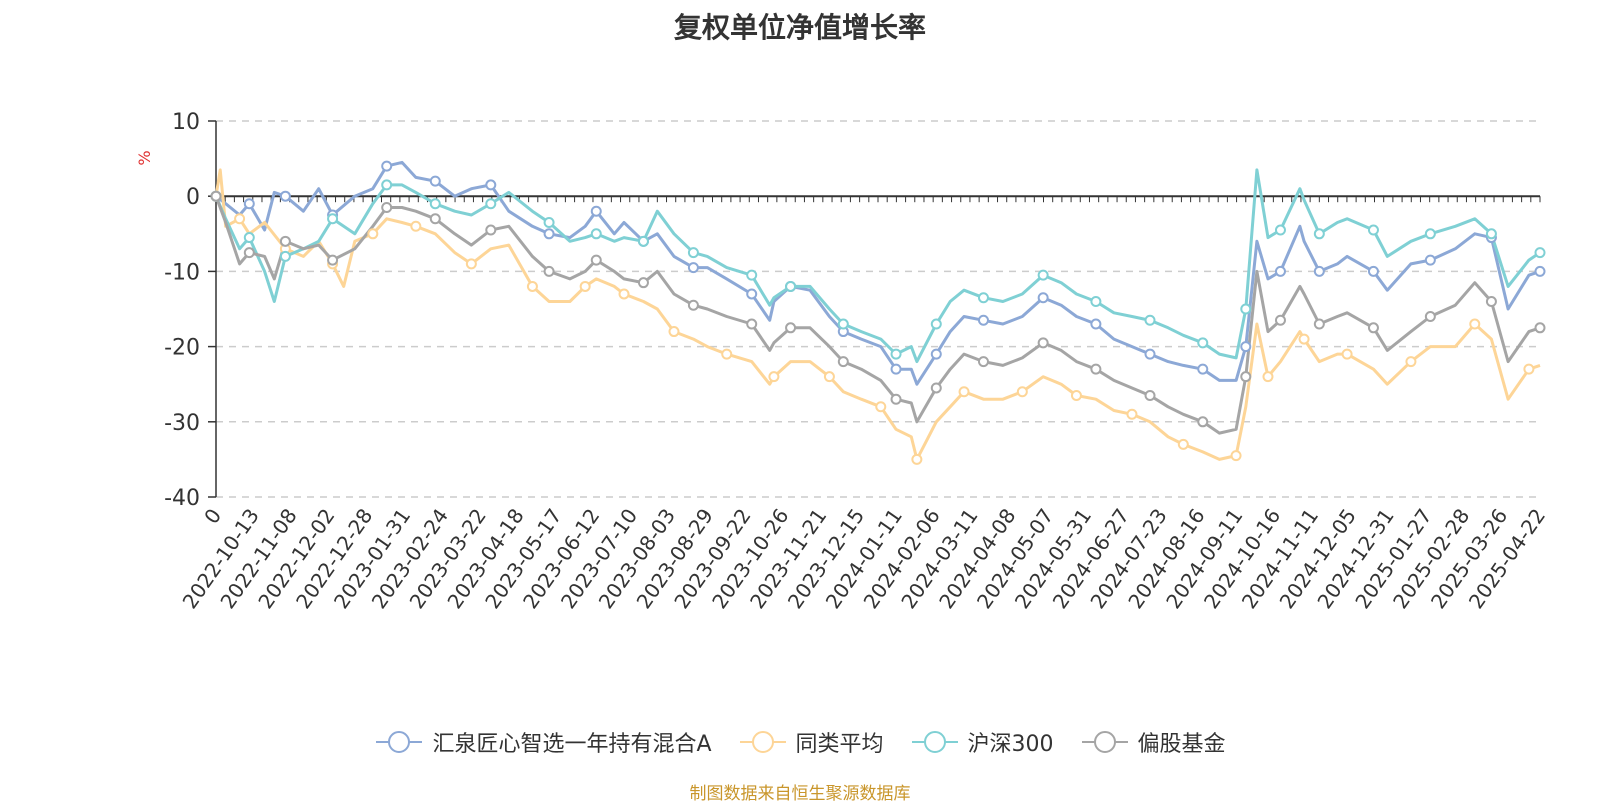 The image size is (1600, 804). I want to click on y-tick-label: -10, so click(182, 272).